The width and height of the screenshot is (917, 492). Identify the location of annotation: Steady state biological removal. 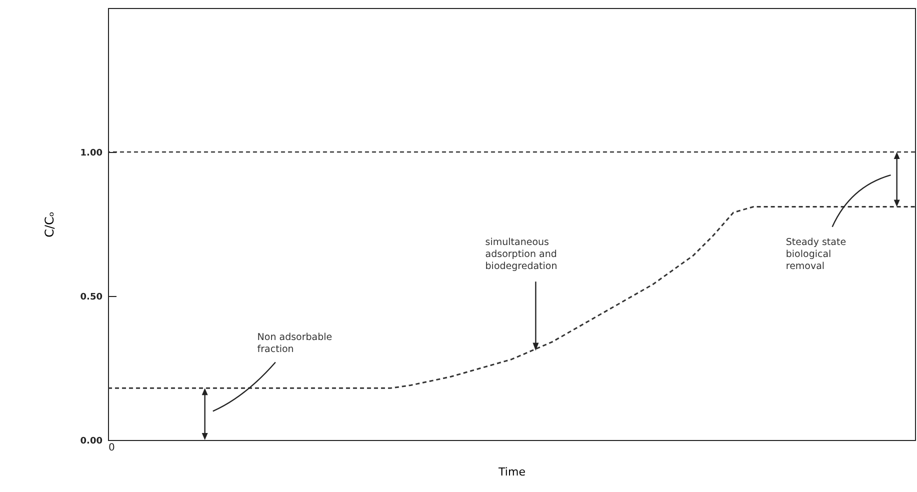
(816, 254).